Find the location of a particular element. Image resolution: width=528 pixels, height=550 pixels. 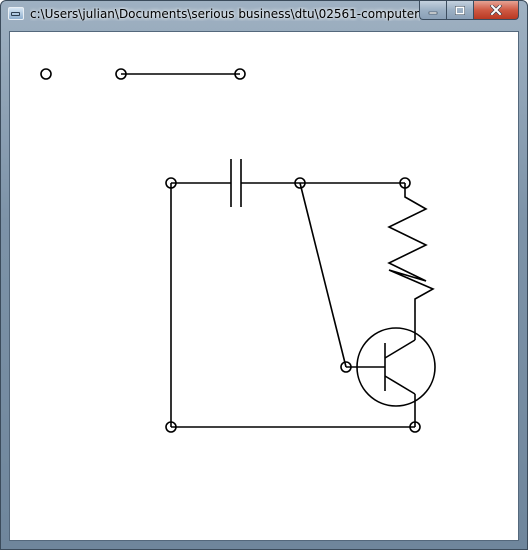

node-top-left is located at coordinates (171, 183).